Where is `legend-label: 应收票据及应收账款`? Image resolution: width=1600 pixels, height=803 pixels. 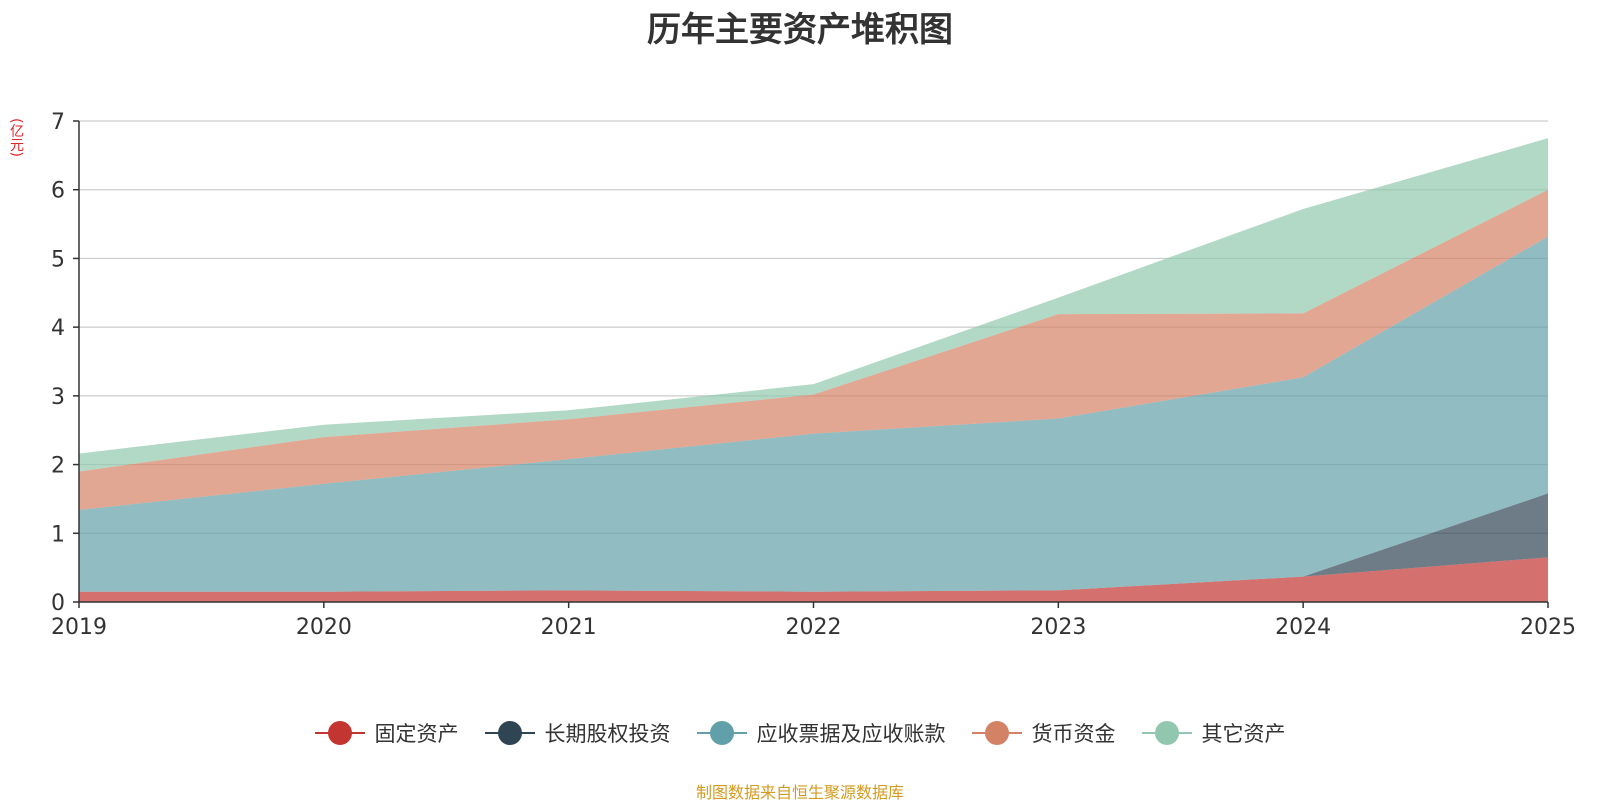
legend-label: 应收票据及应收账款 is located at coordinates (851, 734).